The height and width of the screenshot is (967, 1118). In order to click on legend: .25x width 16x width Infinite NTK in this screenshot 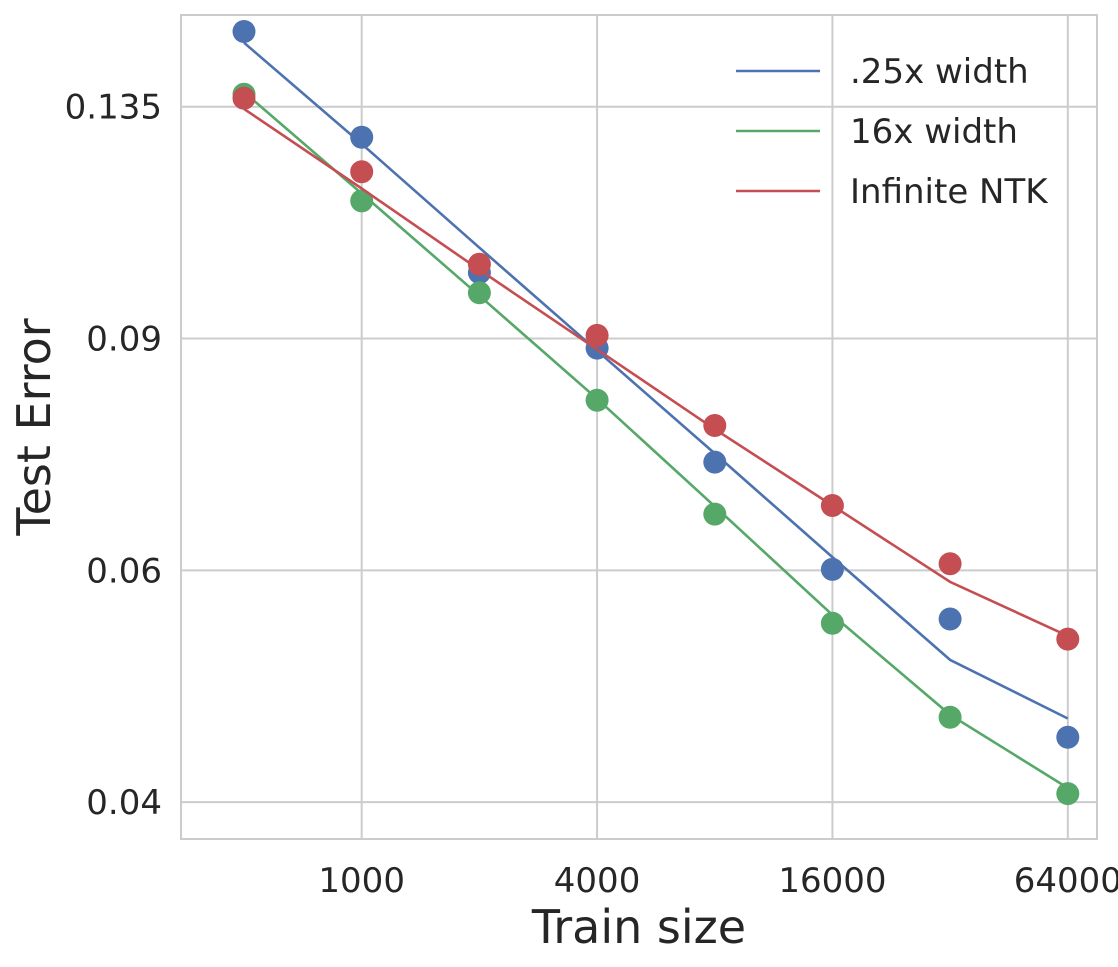, I will do `click(892, 132)`.